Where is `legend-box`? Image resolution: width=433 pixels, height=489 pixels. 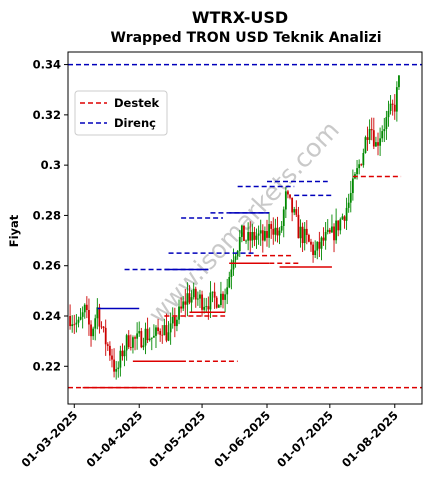 legend-box is located at coordinates (121, 113).